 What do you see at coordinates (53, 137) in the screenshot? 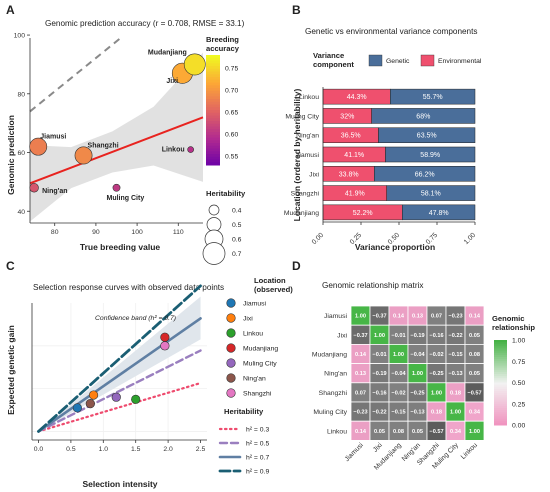
I see `panel-a-point-label-jiamusi: Jiamusi` at bounding box center [53, 137].